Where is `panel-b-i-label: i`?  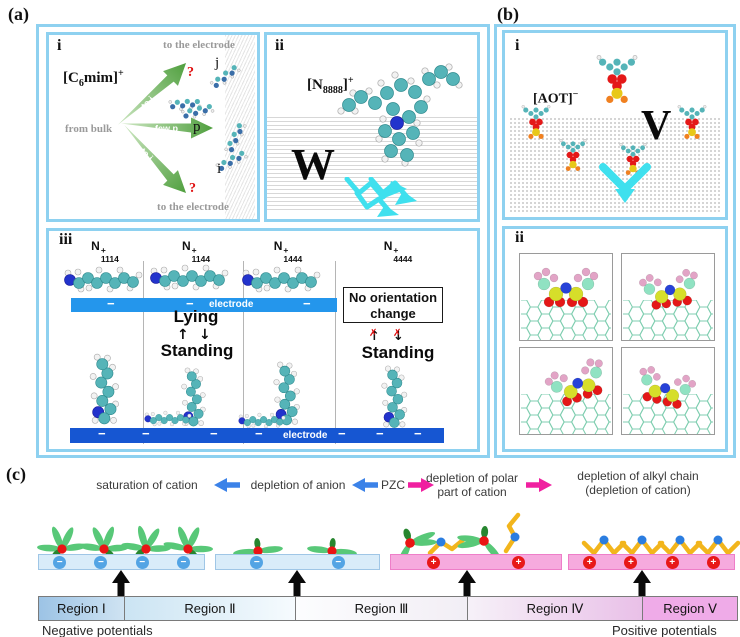 panel-b-i-label: i is located at coordinates (517, 45).